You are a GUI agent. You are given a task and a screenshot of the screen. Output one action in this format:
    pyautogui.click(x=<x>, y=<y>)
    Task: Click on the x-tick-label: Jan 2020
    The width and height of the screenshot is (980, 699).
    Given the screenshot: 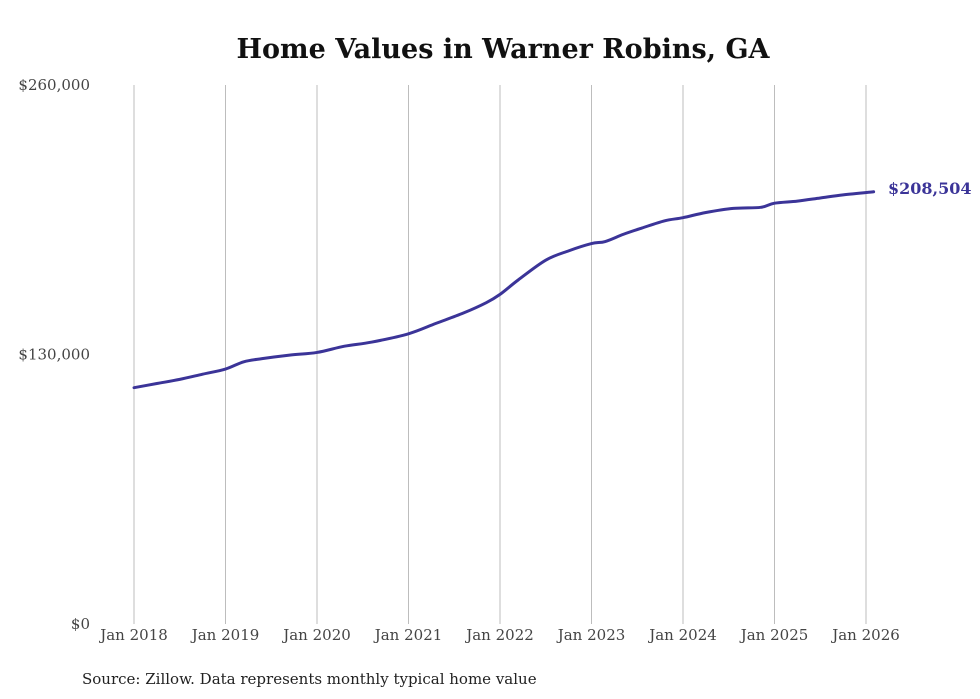 What is the action you would take?
    pyautogui.click(x=316, y=635)
    